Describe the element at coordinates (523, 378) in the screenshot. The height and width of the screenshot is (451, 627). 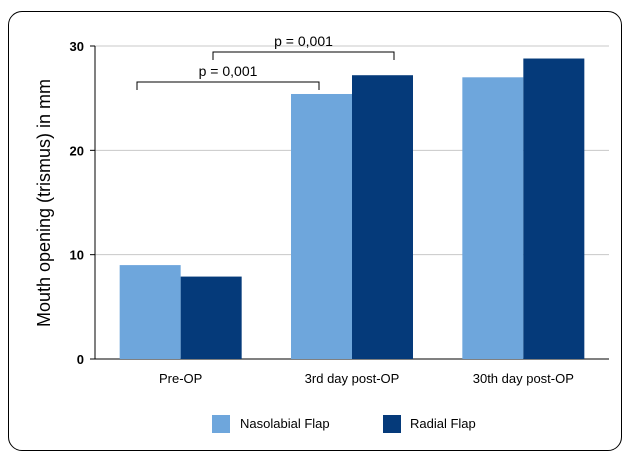
I see `x-category-label: 30th day post-OP` at that location.